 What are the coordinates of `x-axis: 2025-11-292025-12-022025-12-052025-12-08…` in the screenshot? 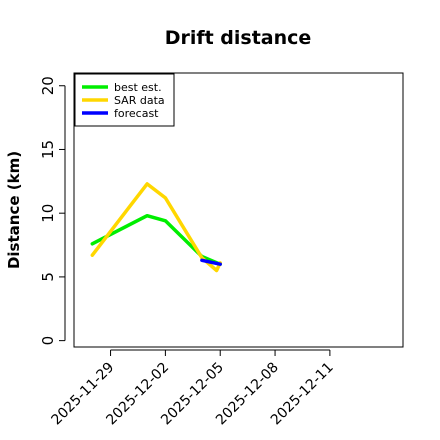 It's located at (193, 388).